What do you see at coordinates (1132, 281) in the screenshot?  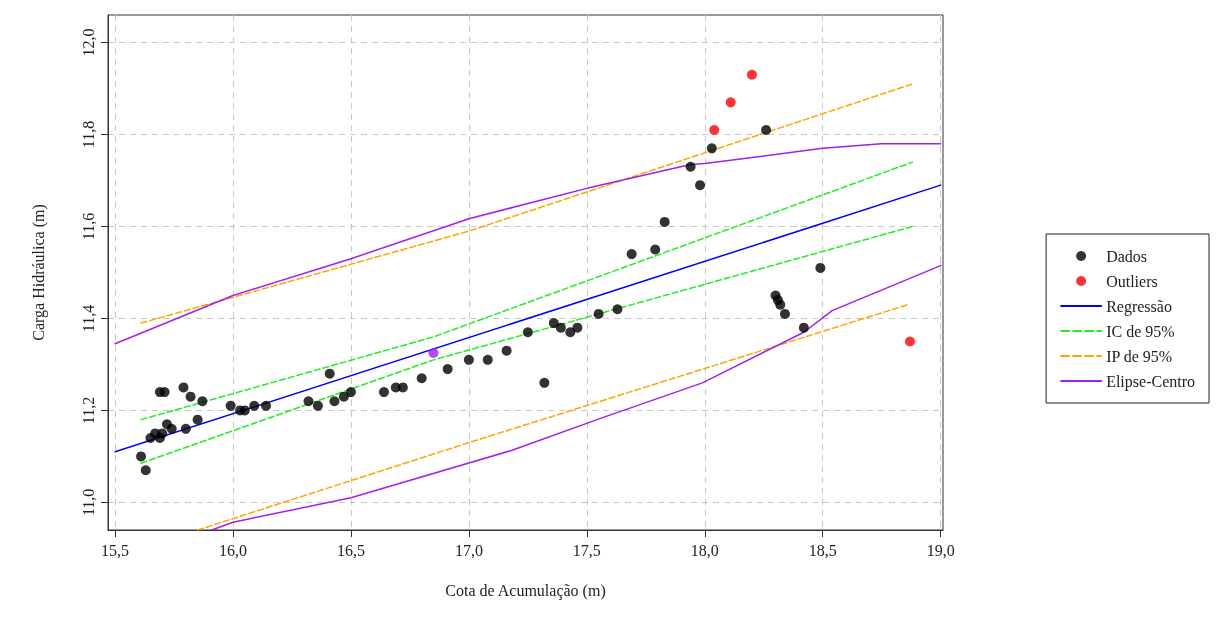 I see `legend-label: Outliers` at bounding box center [1132, 281].